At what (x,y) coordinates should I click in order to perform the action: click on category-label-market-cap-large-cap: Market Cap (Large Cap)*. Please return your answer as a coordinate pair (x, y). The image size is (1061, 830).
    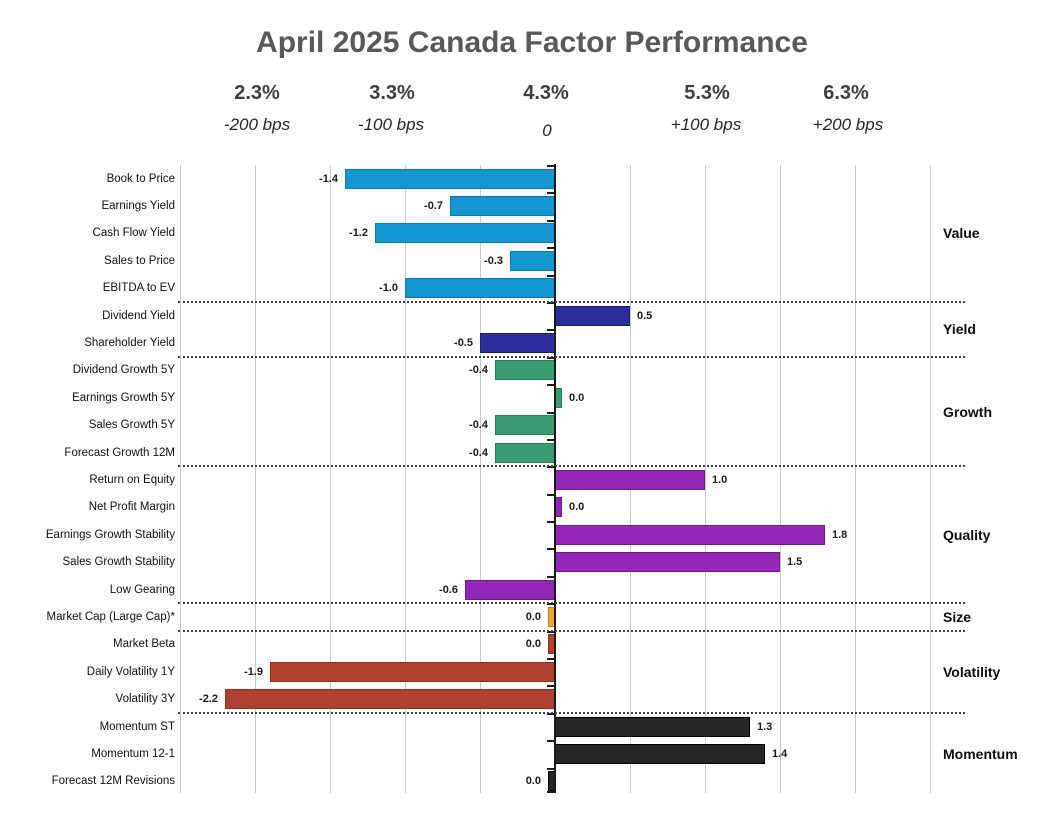
    Looking at the image, I should click on (110, 616).